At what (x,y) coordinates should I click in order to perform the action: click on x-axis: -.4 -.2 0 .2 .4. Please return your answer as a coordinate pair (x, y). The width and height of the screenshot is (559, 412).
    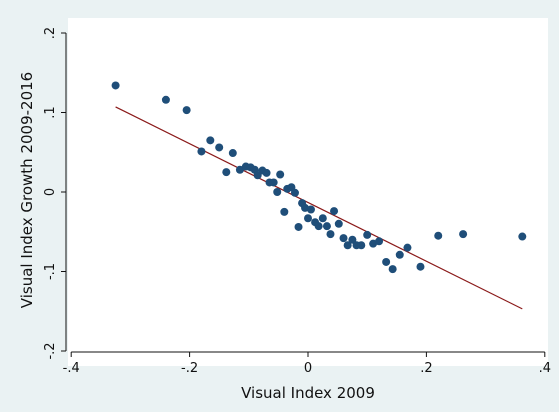
    Looking at the image, I should click on (307, 363).